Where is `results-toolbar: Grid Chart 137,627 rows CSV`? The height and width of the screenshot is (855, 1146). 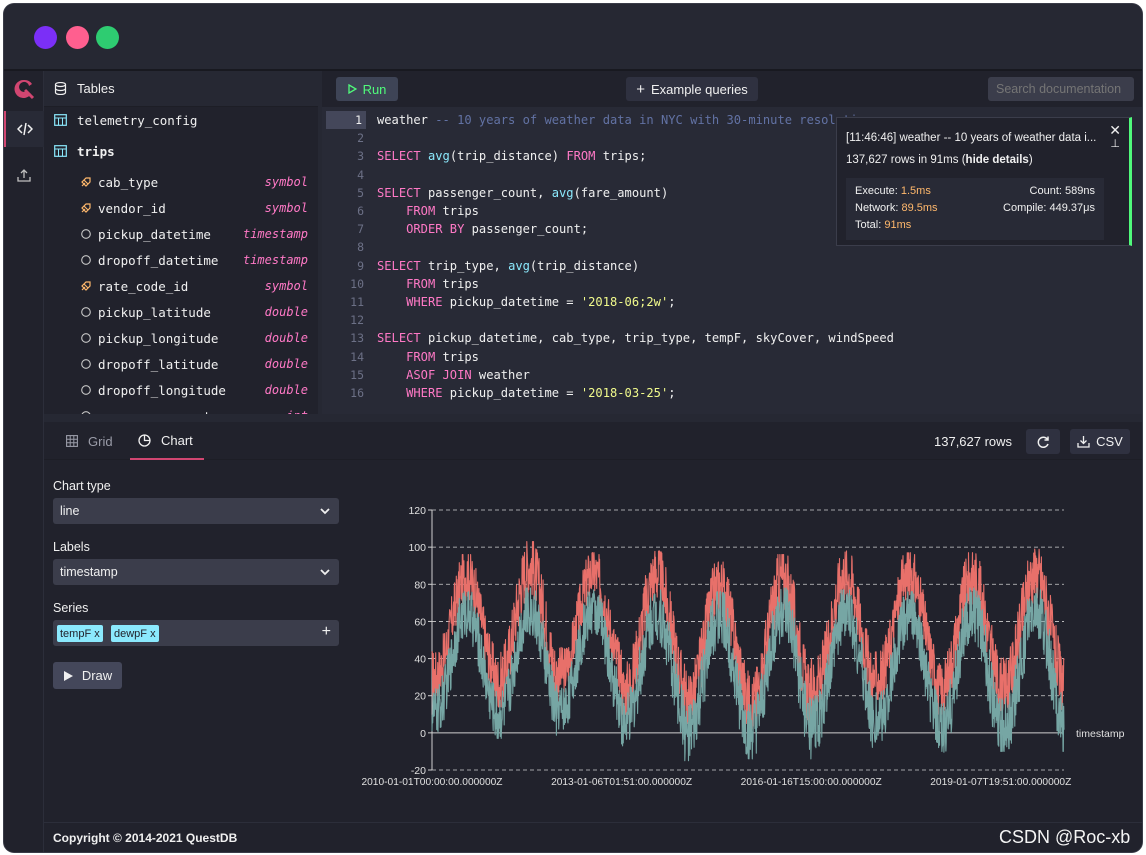 results-toolbar: Grid Chart 137,627 rows CSV is located at coordinates (593, 441).